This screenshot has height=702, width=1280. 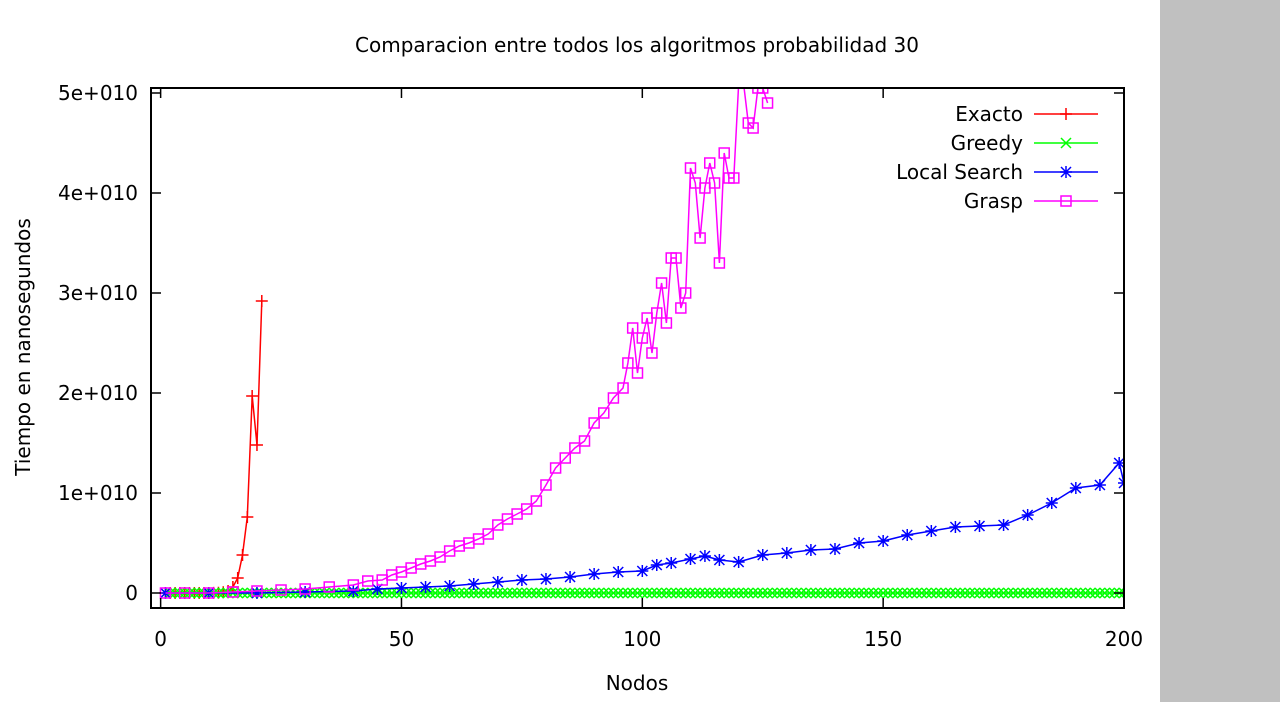 I want to click on legend-marker, so click(x=1066, y=201).